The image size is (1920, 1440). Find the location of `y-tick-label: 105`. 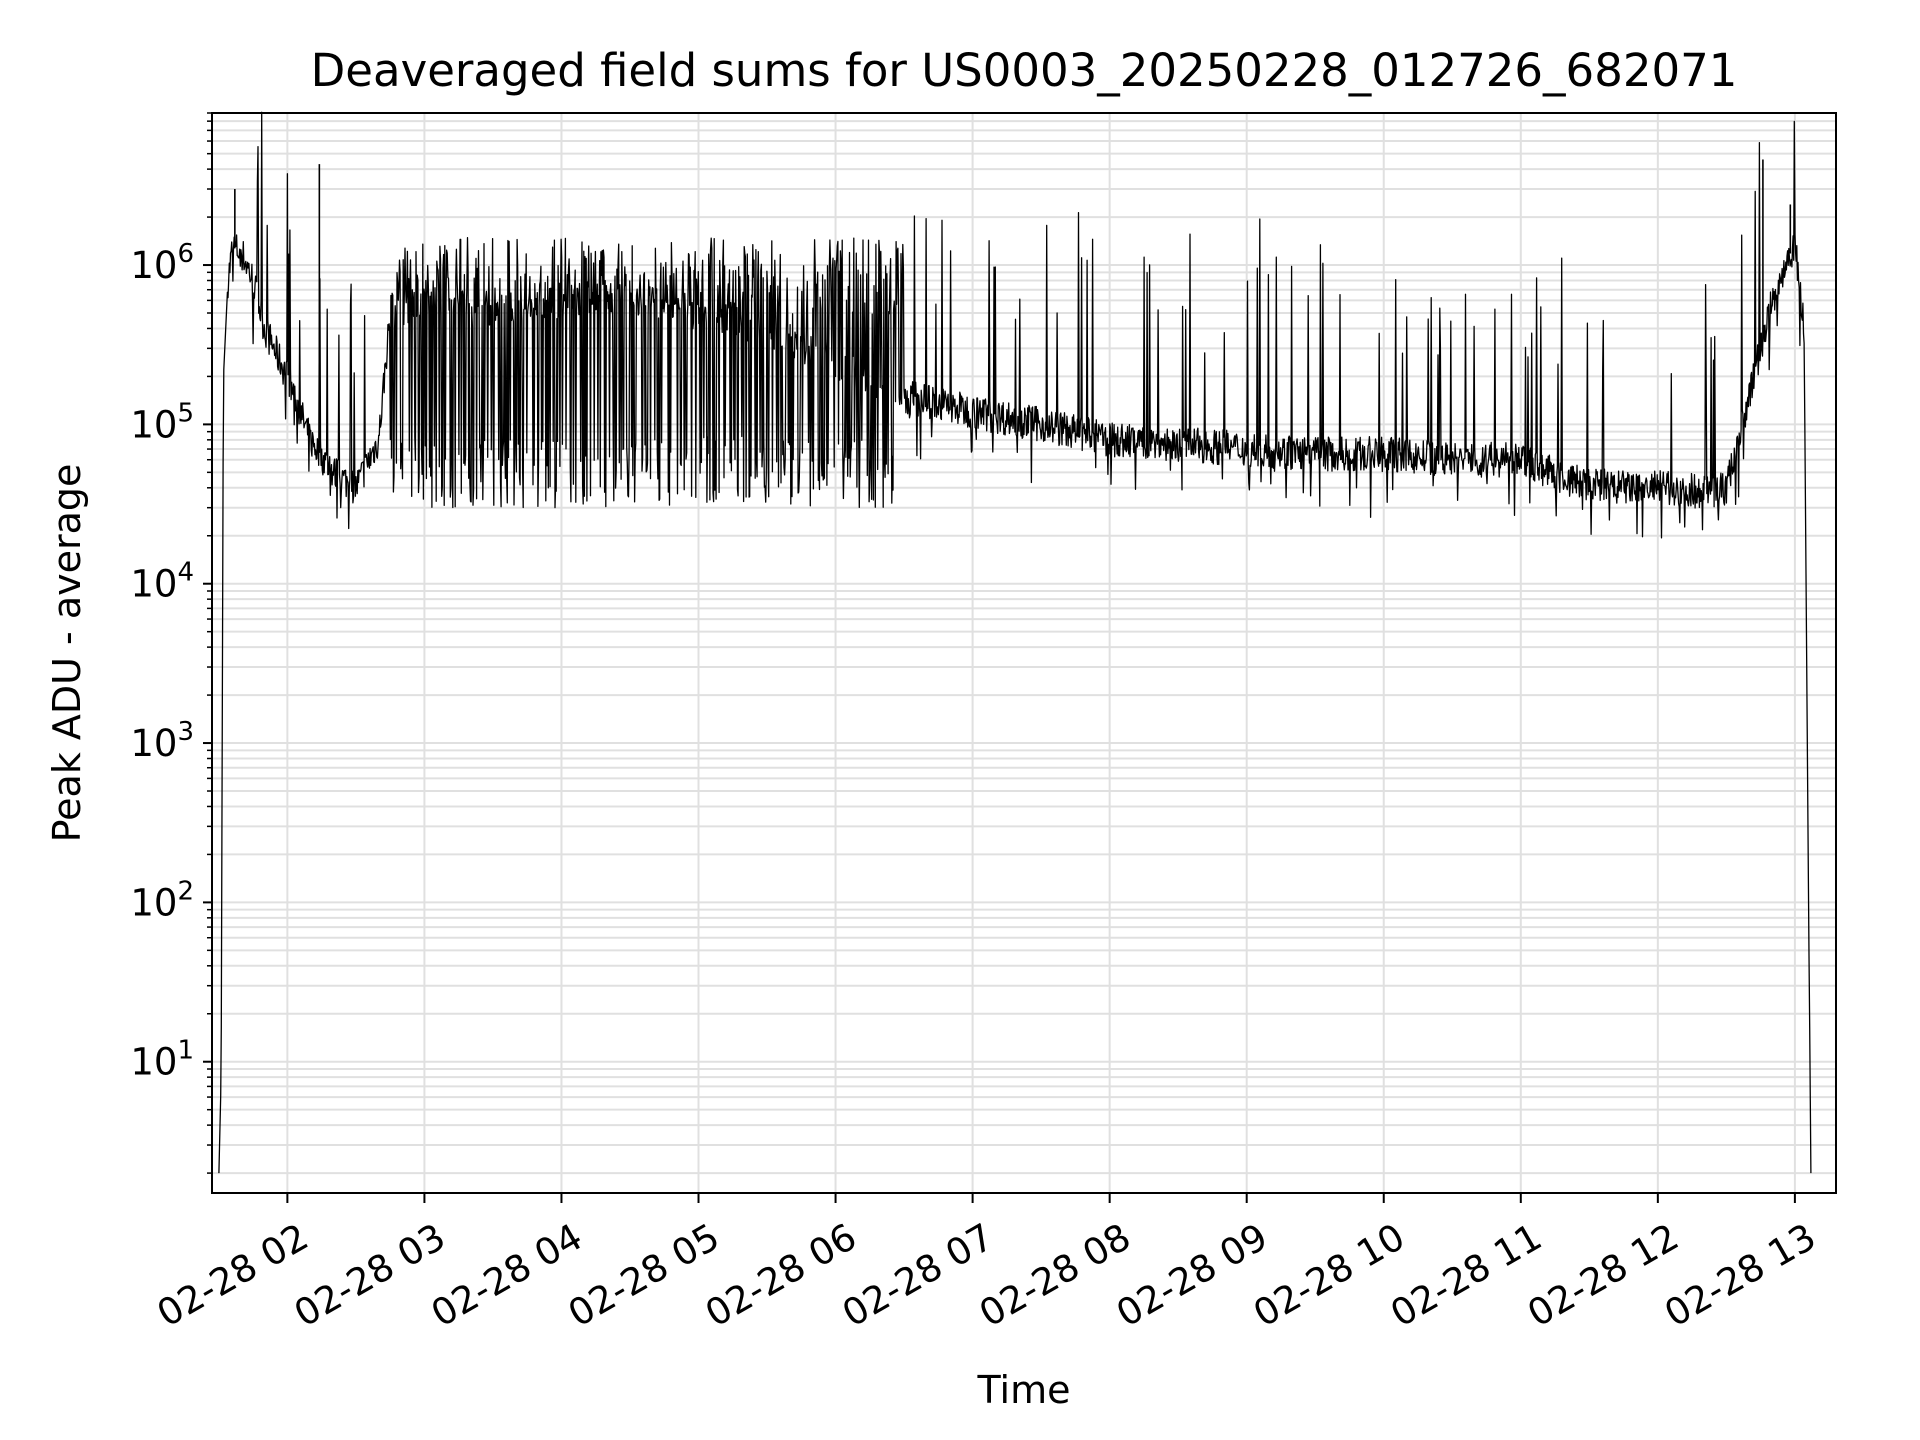

y-tick-label: 105 is located at coordinates (162, 422).